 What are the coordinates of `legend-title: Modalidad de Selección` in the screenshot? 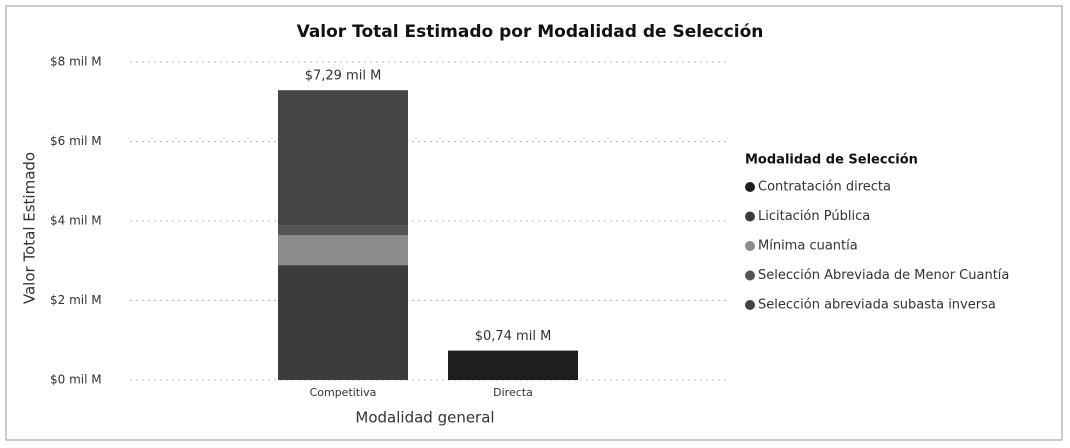 It's located at (831, 160).